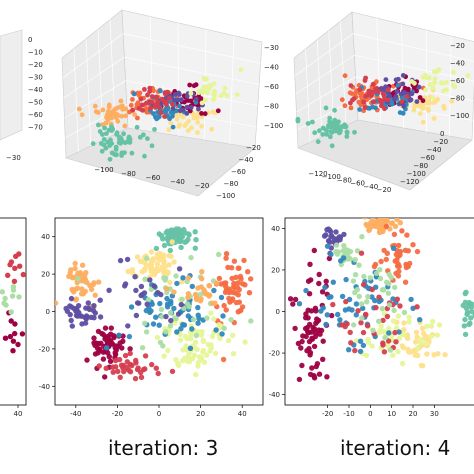  I want to click on y-tick-label: 40, so click(45, 237).